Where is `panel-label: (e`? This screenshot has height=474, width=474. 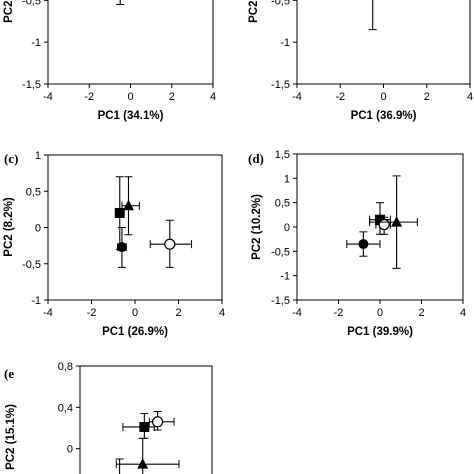 panel-label: (e is located at coordinates (9, 373).